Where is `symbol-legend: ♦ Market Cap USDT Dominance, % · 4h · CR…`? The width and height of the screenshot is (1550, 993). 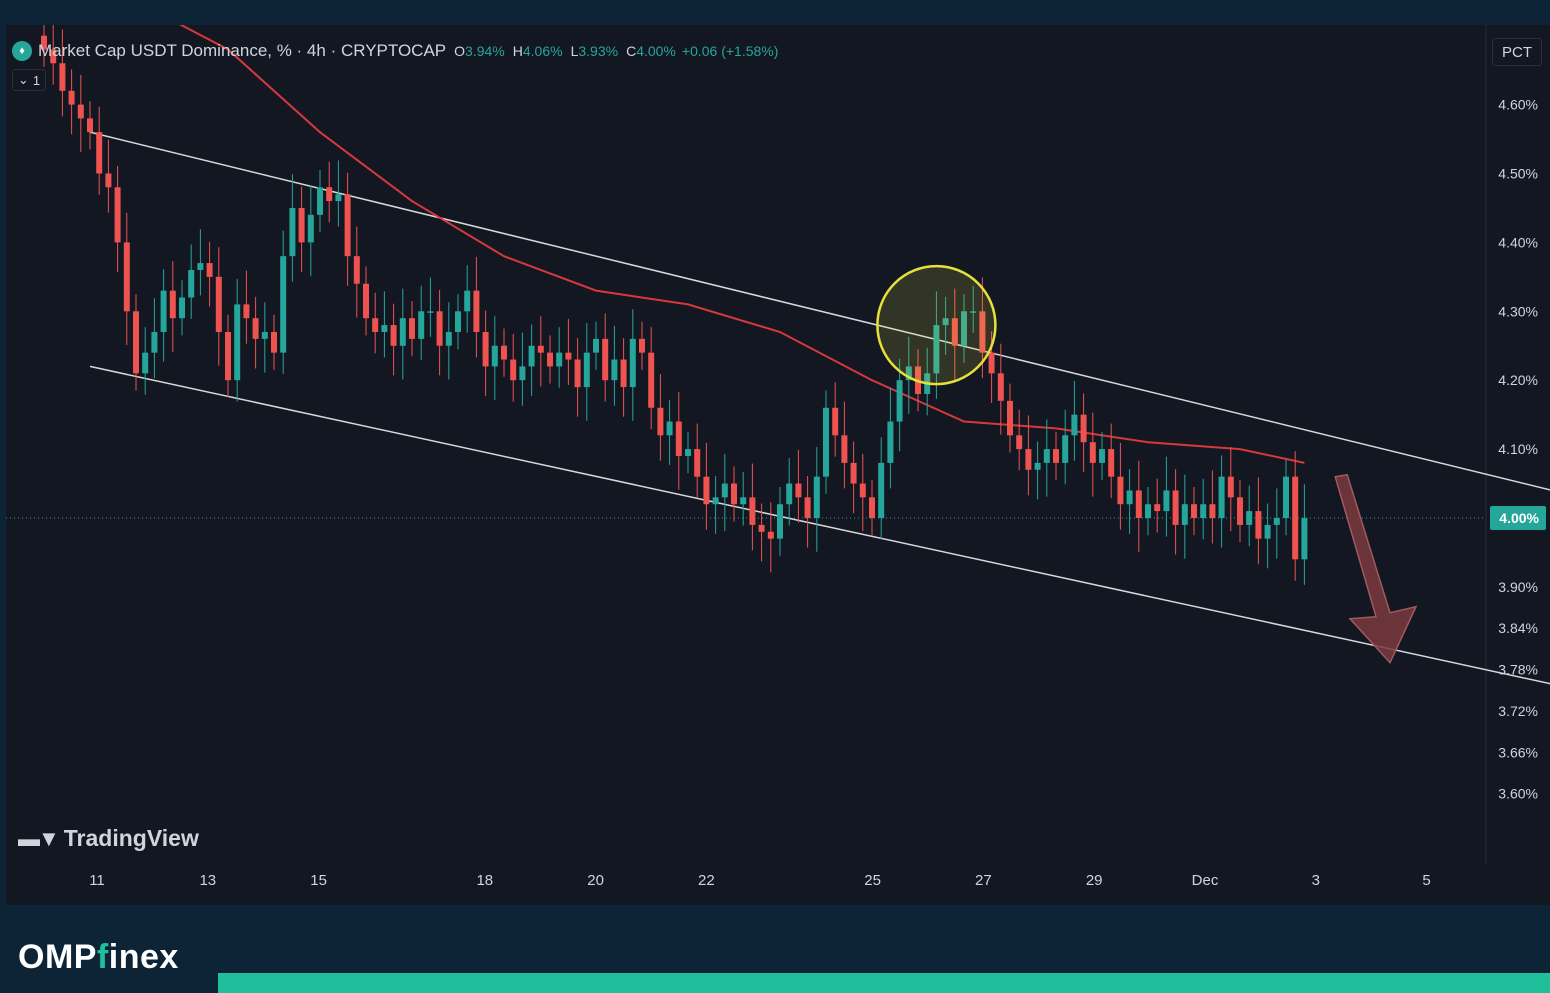 symbol-legend: ♦ Market Cap USDT Dominance, % · 4h · CR… is located at coordinates (395, 51).